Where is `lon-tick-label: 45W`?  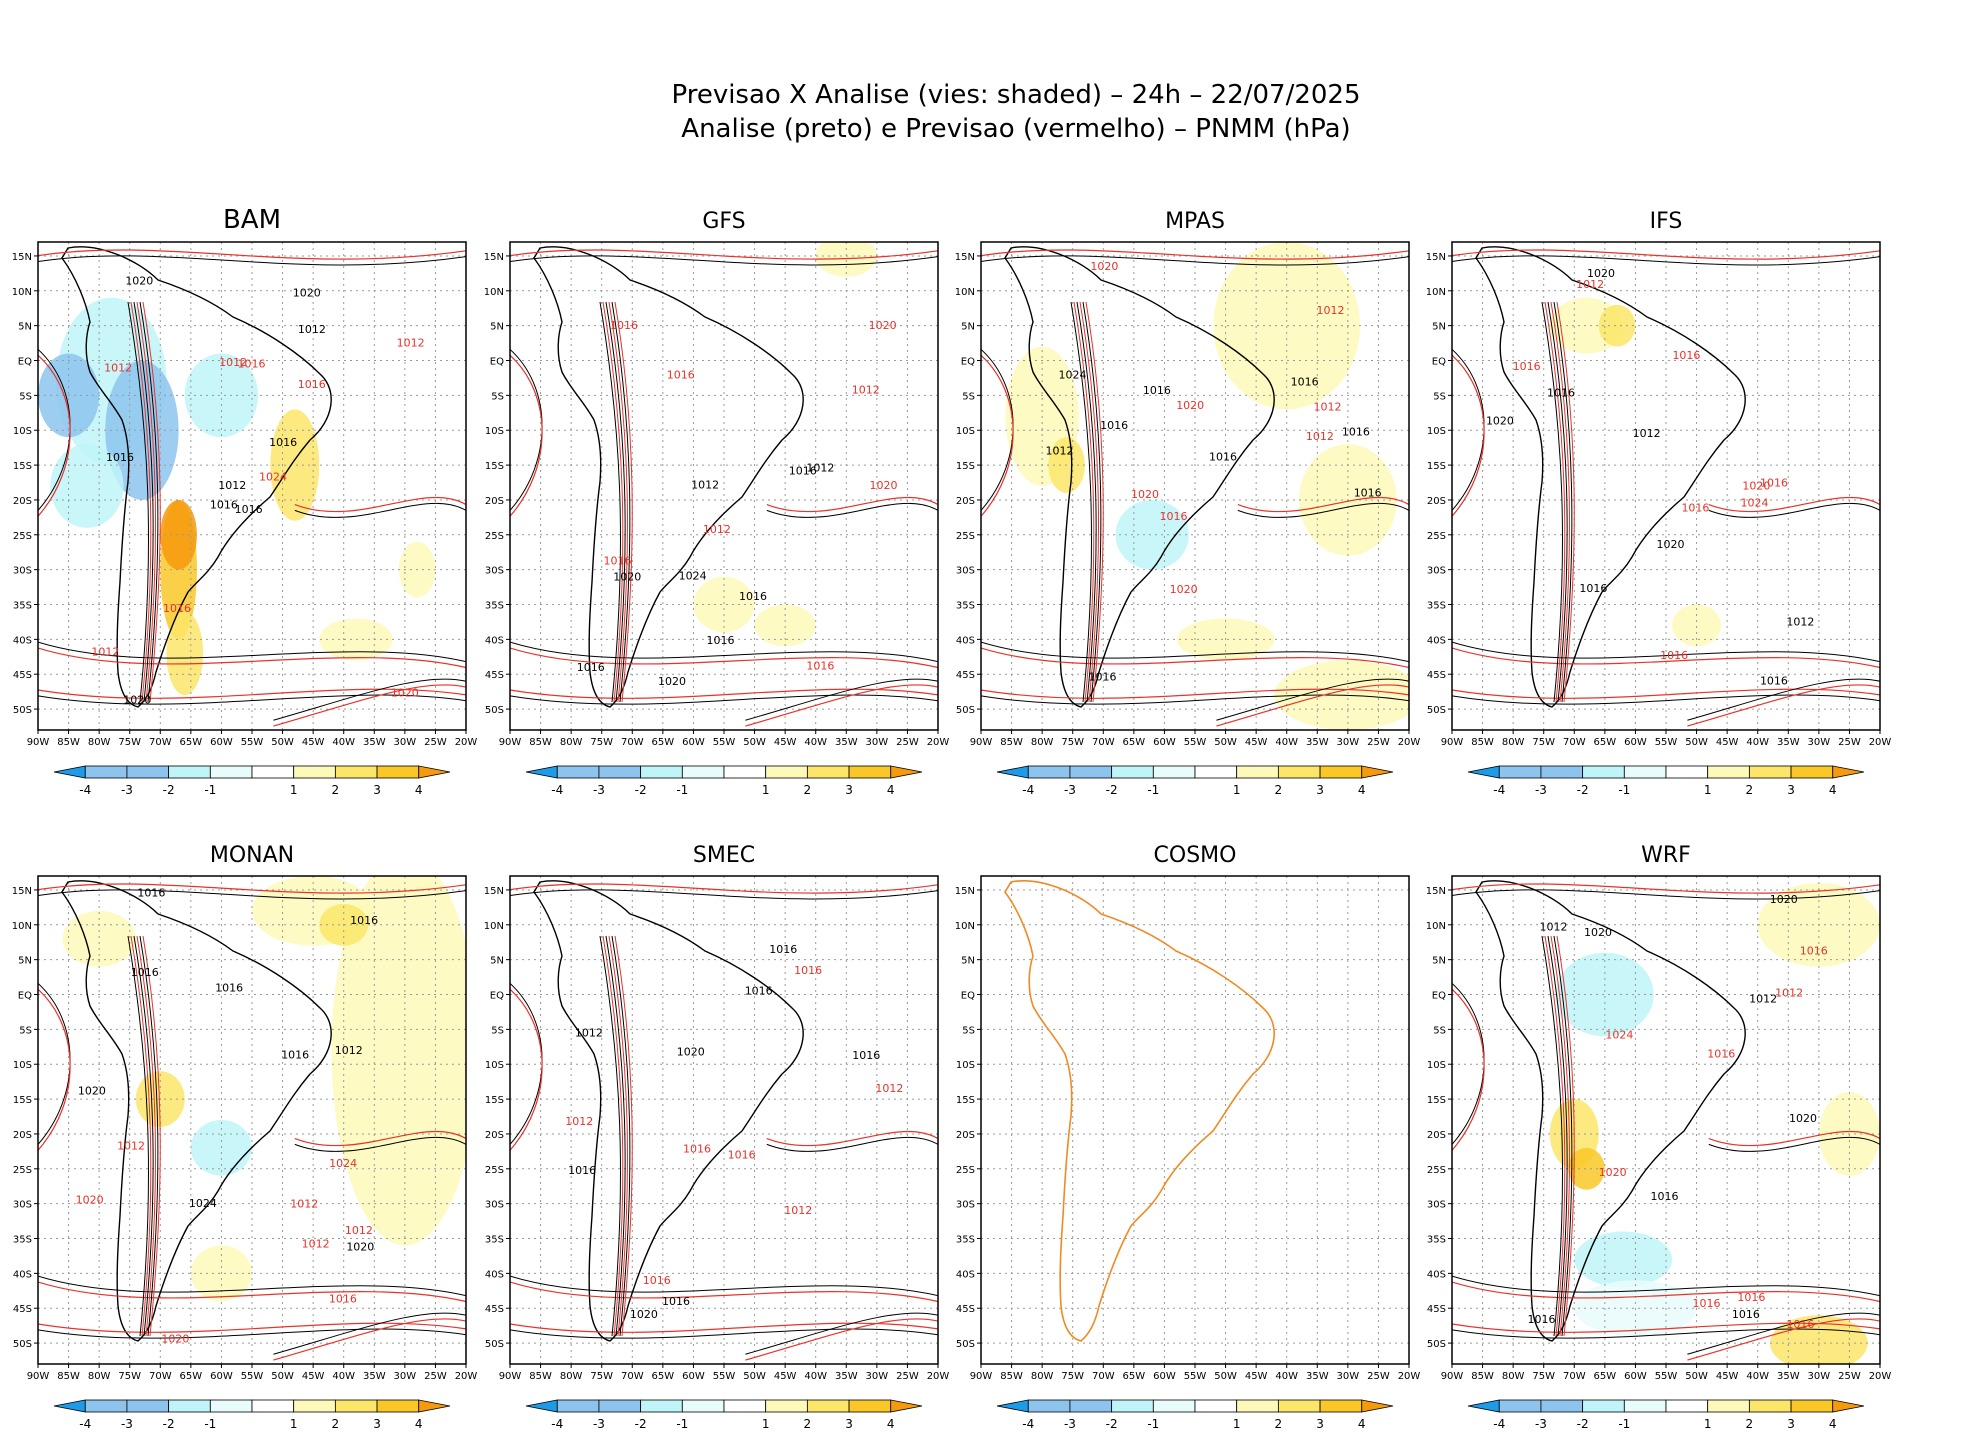
lon-tick-label: 45W is located at coordinates (1256, 1376).